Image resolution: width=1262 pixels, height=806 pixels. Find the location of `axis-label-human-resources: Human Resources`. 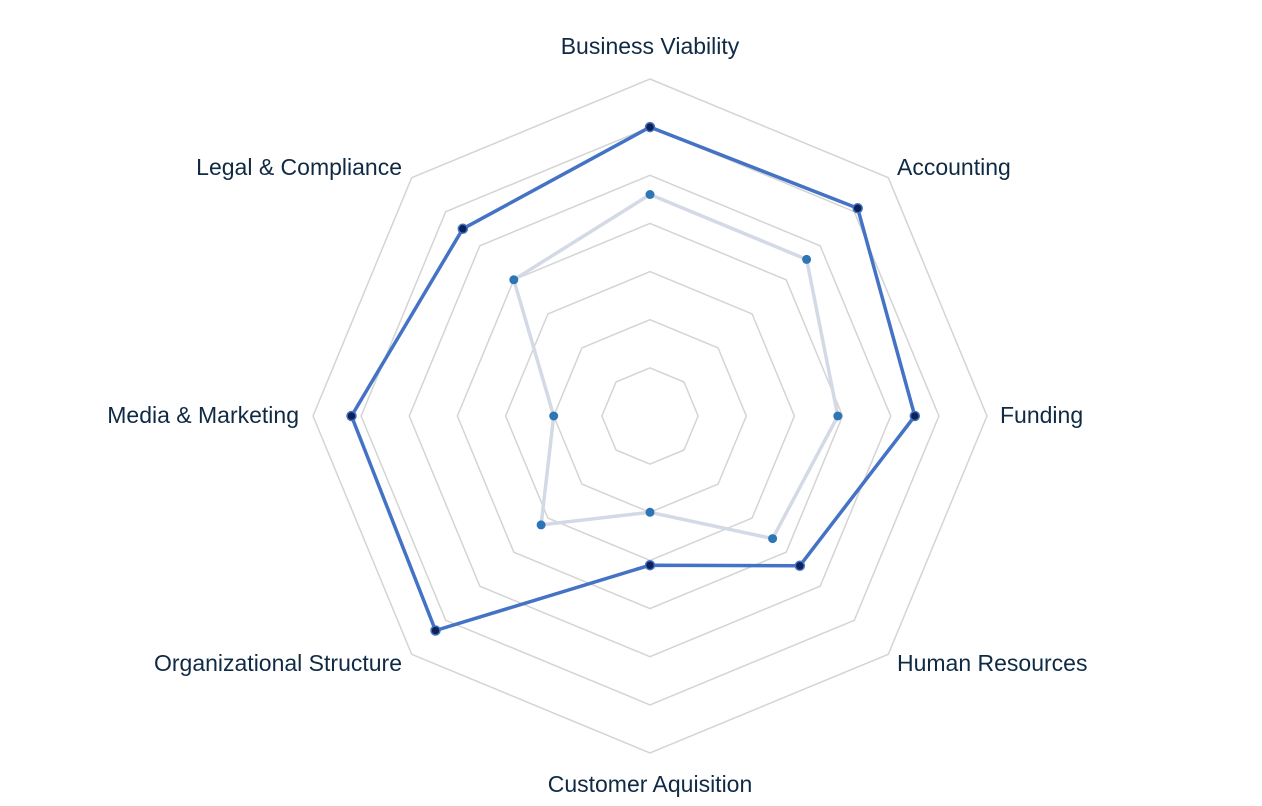

axis-label-human-resources: Human Resources is located at coordinates (992, 663).